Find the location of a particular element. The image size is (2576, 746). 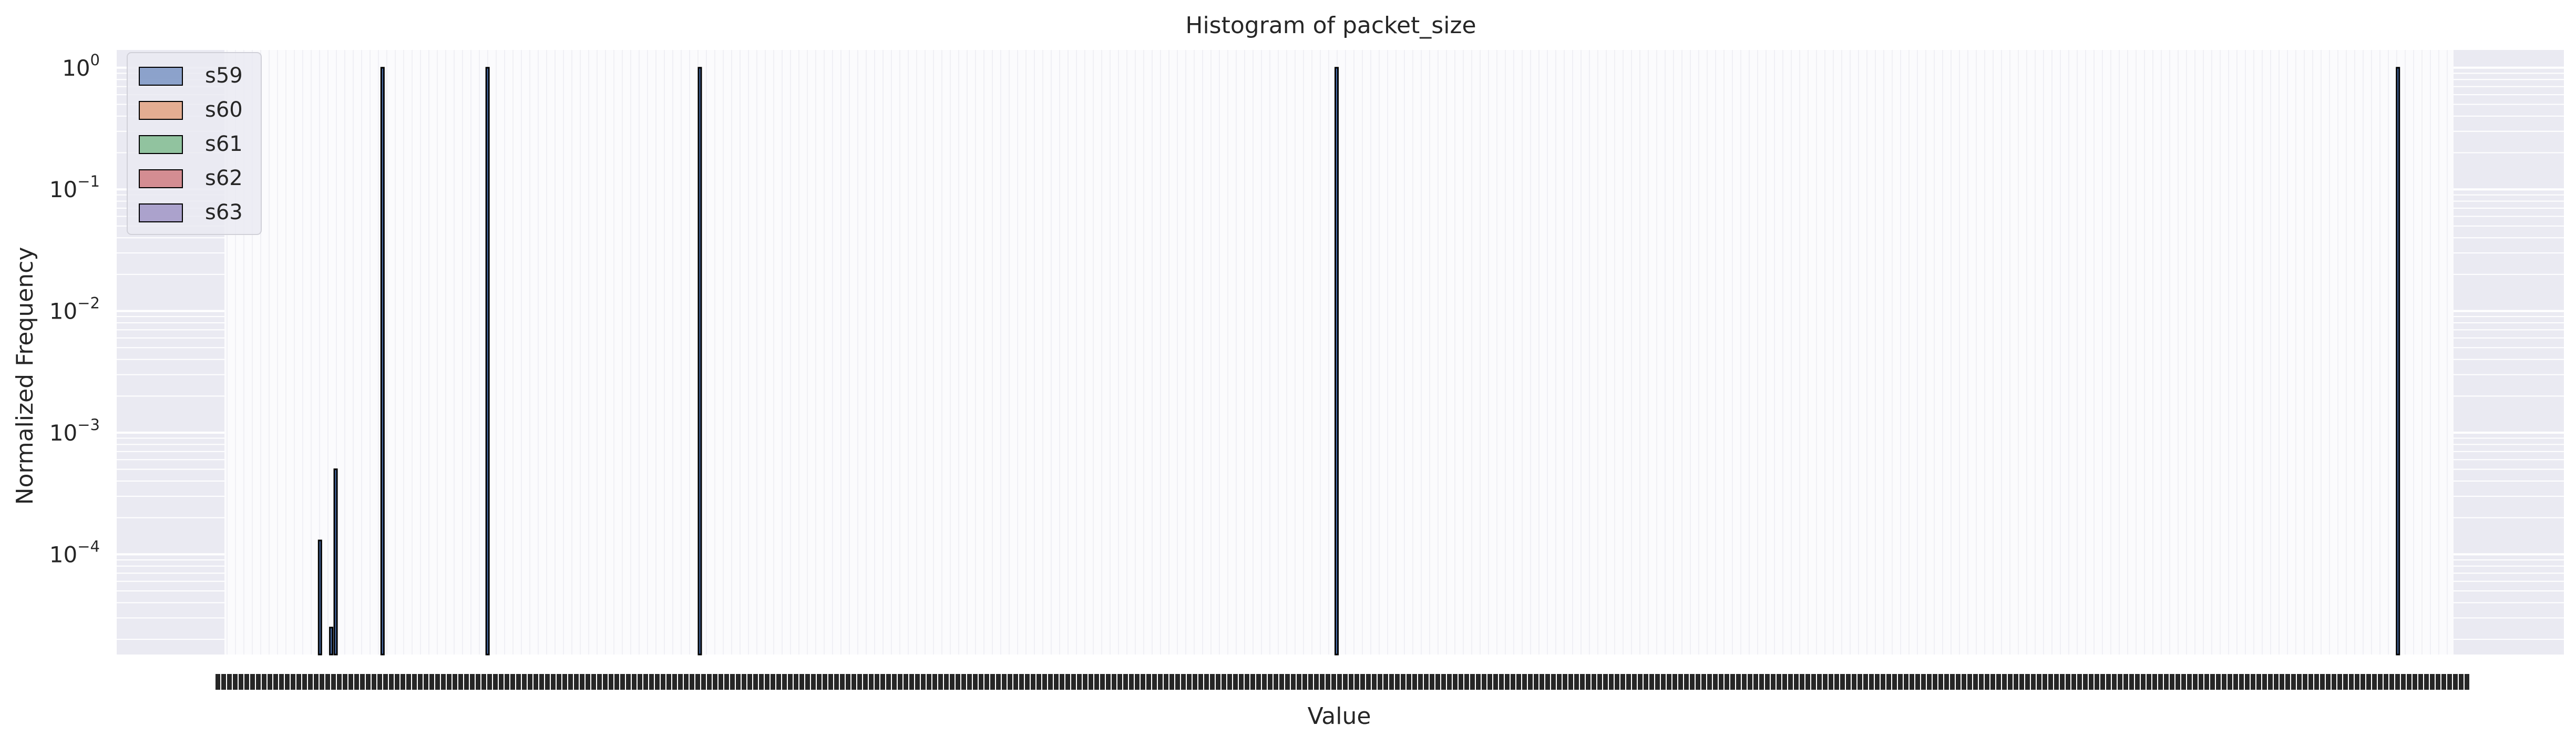

y-axis-label: Normalized Frequency is located at coordinates (25, 376).